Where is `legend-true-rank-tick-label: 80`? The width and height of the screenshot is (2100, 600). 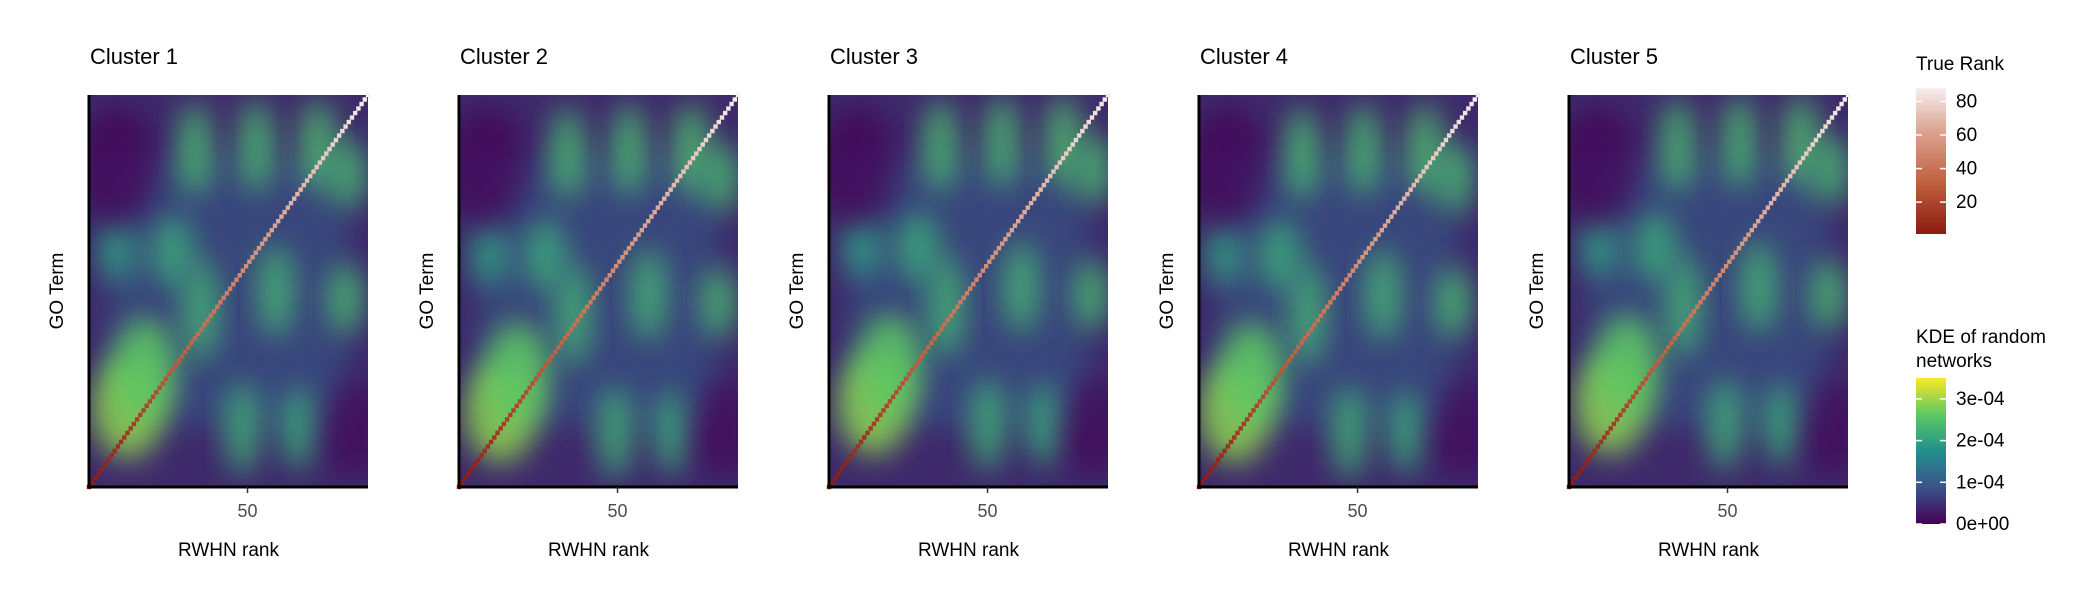
legend-true-rank-tick-label: 80 is located at coordinates (1966, 101).